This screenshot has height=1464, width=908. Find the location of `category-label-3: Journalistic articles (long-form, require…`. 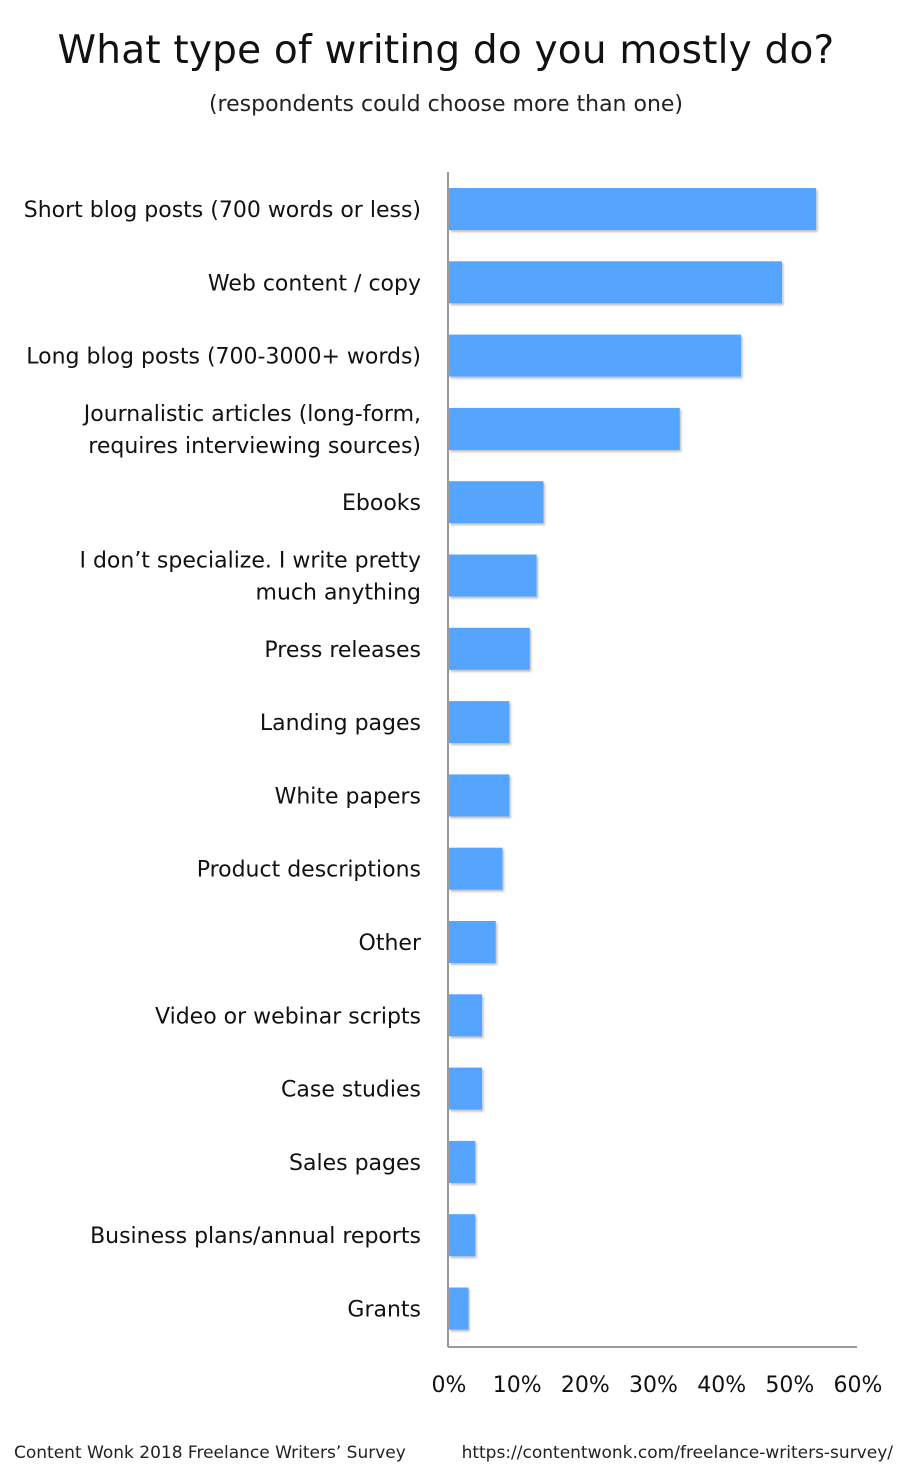

category-label-3: Journalistic articles (long-form, require… is located at coordinates (251, 430).